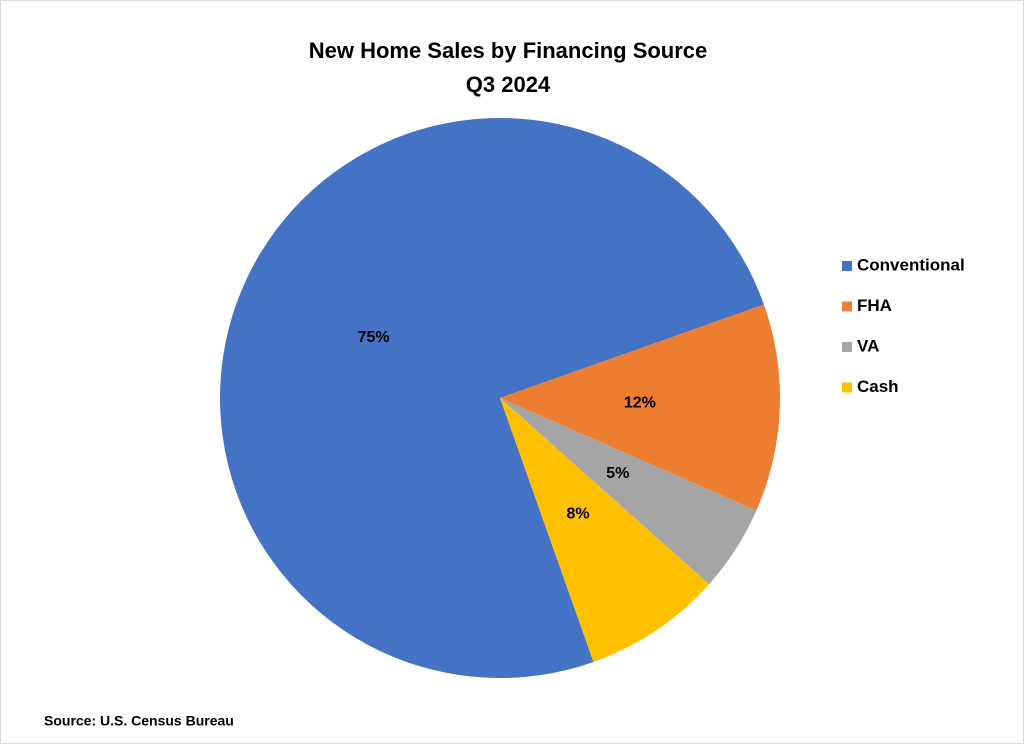 The width and height of the screenshot is (1024, 744). What do you see at coordinates (139, 721) in the screenshot?
I see `source-note: Source: U.S. Census Bureau` at bounding box center [139, 721].